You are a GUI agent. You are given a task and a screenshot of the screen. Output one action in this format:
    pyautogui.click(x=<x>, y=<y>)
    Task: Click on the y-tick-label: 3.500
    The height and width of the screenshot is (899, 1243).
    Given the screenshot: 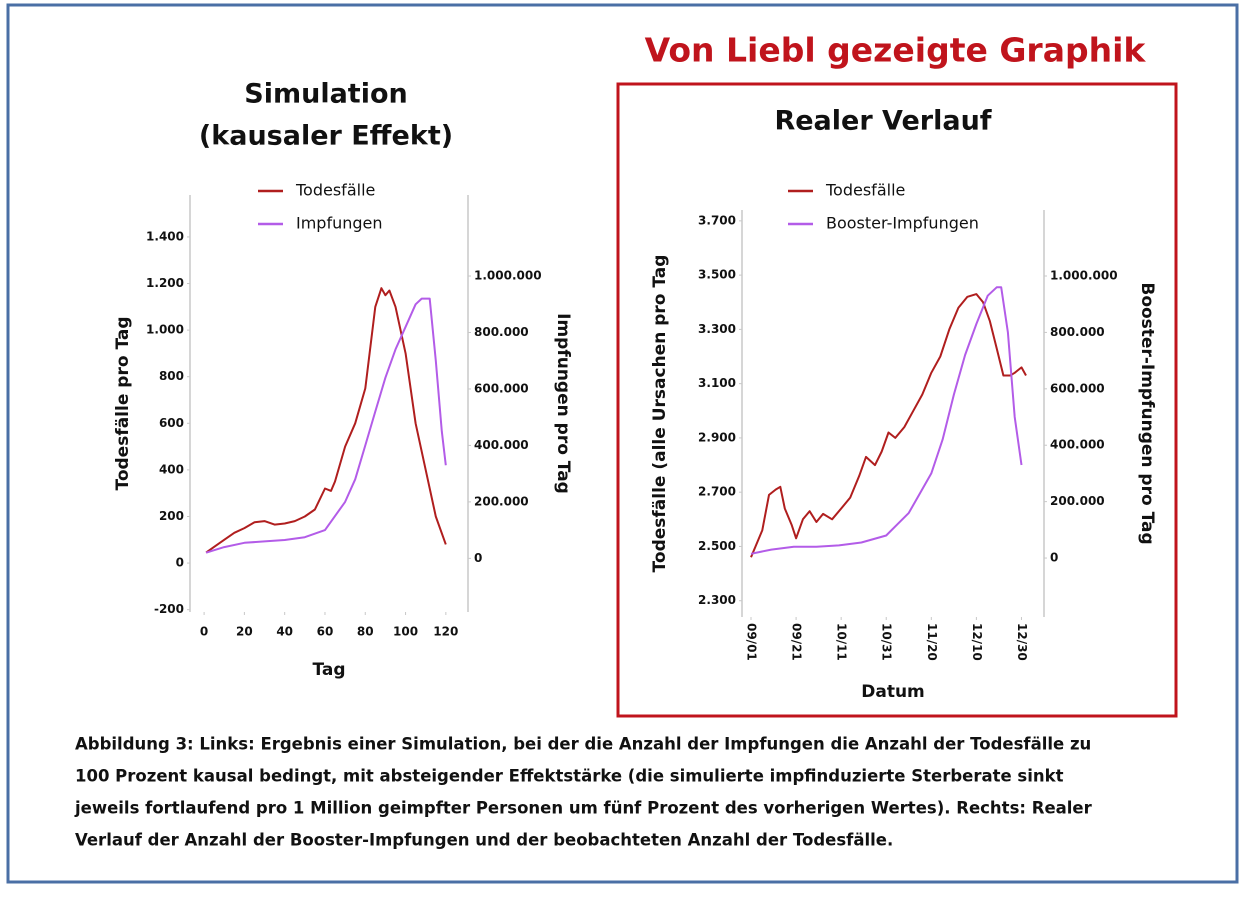 What is the action you would take?
    pyautogui.click(x=717, y=275)
    